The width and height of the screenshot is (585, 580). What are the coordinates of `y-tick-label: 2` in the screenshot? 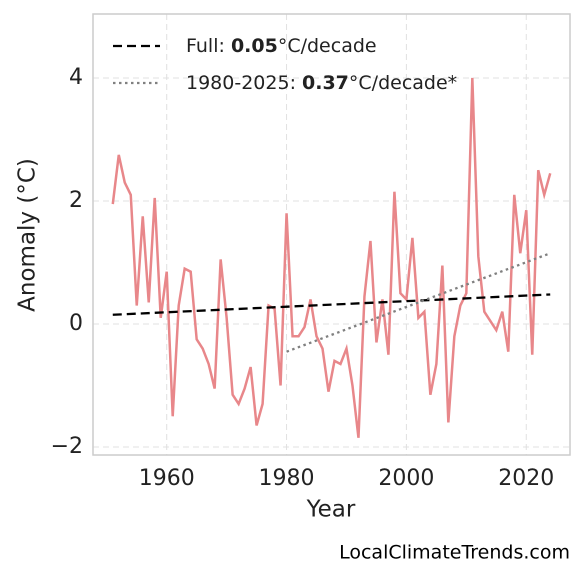 It's located at (76, 200).